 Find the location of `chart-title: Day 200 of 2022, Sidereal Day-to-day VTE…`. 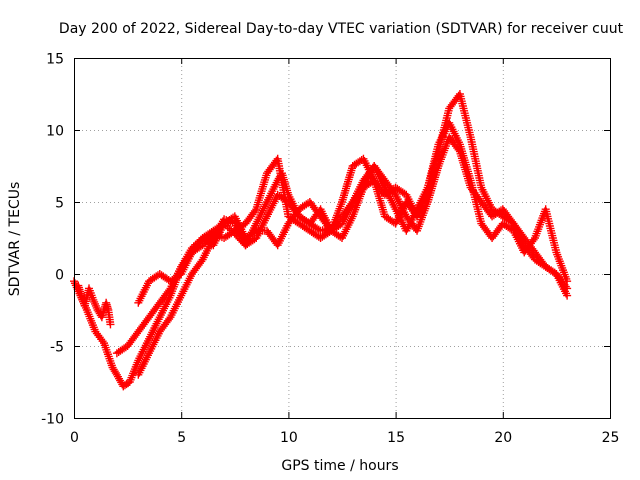

chart-title: Day 200 of 2022, Sidereal Day-to-day VTE… is located at coordinates (341, 29).